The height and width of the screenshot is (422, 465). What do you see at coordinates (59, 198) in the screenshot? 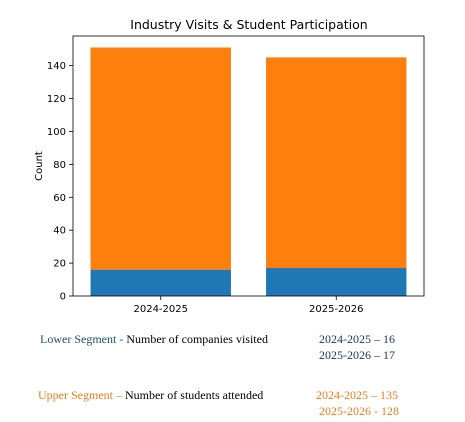
I see `y-tick-label: 60` at bounding box center [59, 198].